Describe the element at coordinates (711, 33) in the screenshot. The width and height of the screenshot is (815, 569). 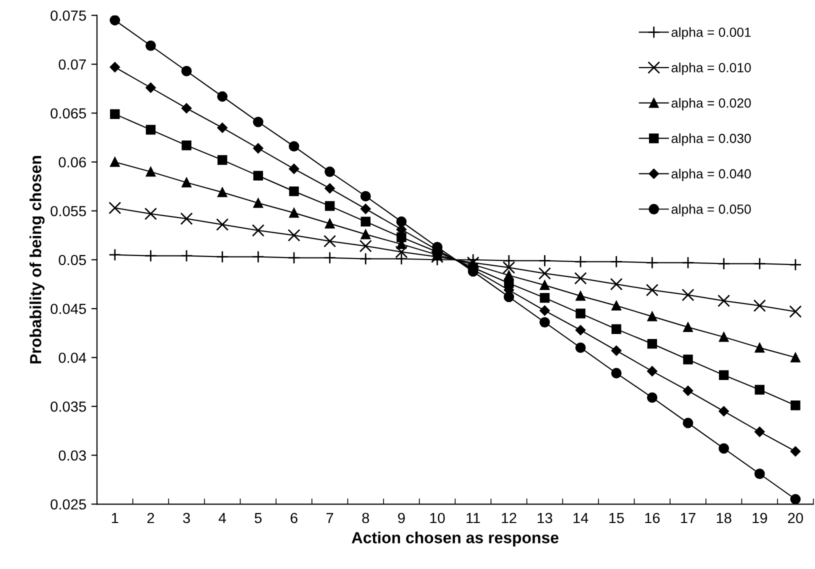
I see `legend-label: alpha = 0.001` at that location.